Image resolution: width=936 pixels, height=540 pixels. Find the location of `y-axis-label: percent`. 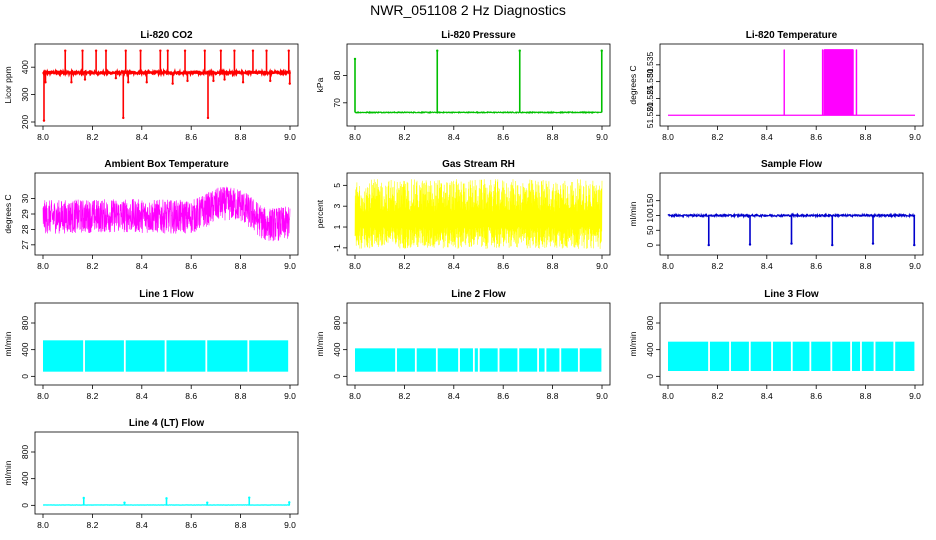

y-axis-label: percent is located at coordinates (320, 213).